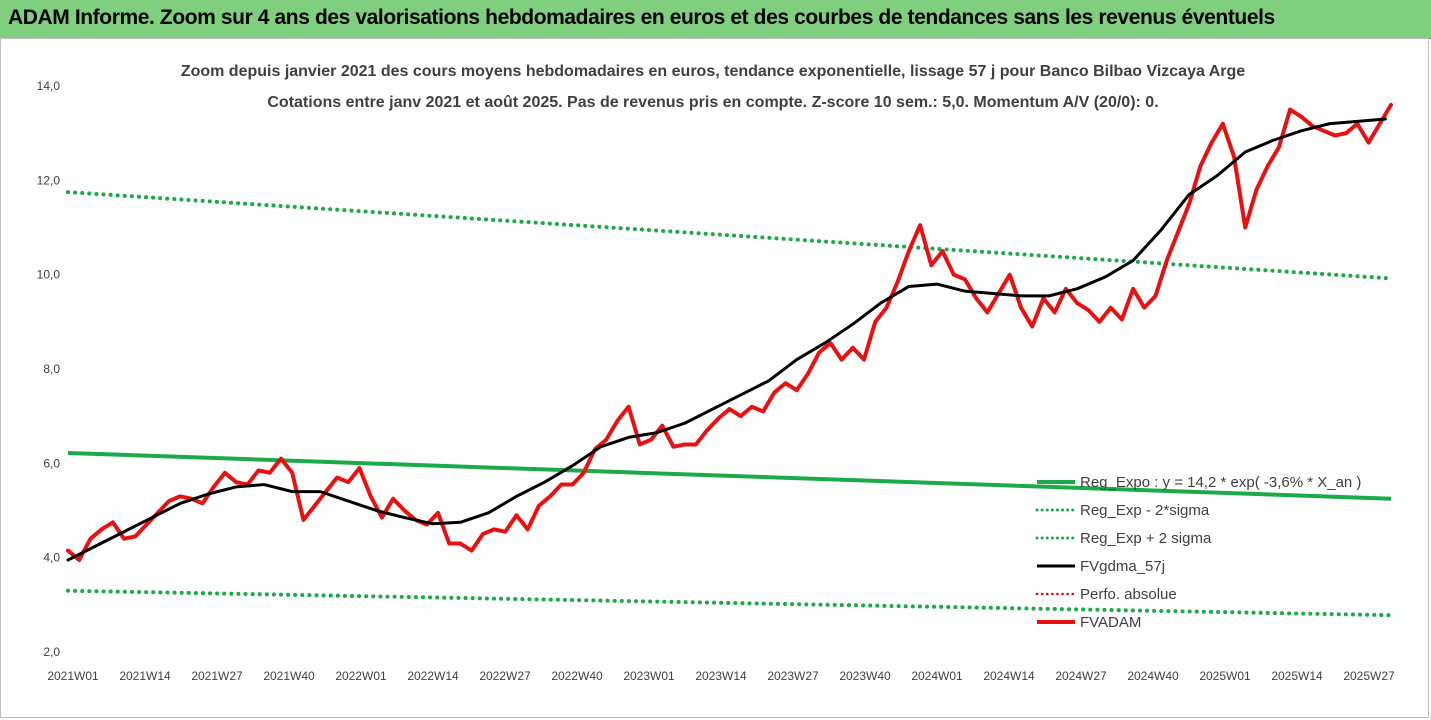  What do you see at coordinates (729, 603) in the screenshot?
I see `series-line-reg-exp-minus-2sigma` at bounding box center [729, 603].